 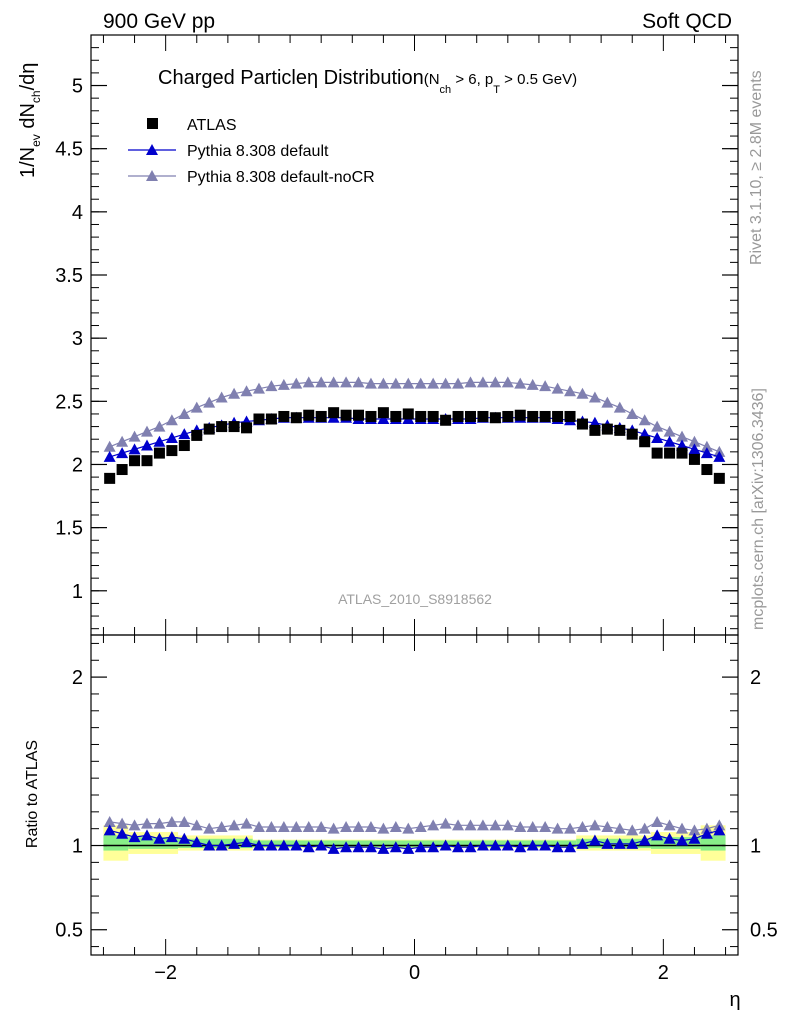 I want to click on y-tick-label: 4.5, so click(x=69, y=150).